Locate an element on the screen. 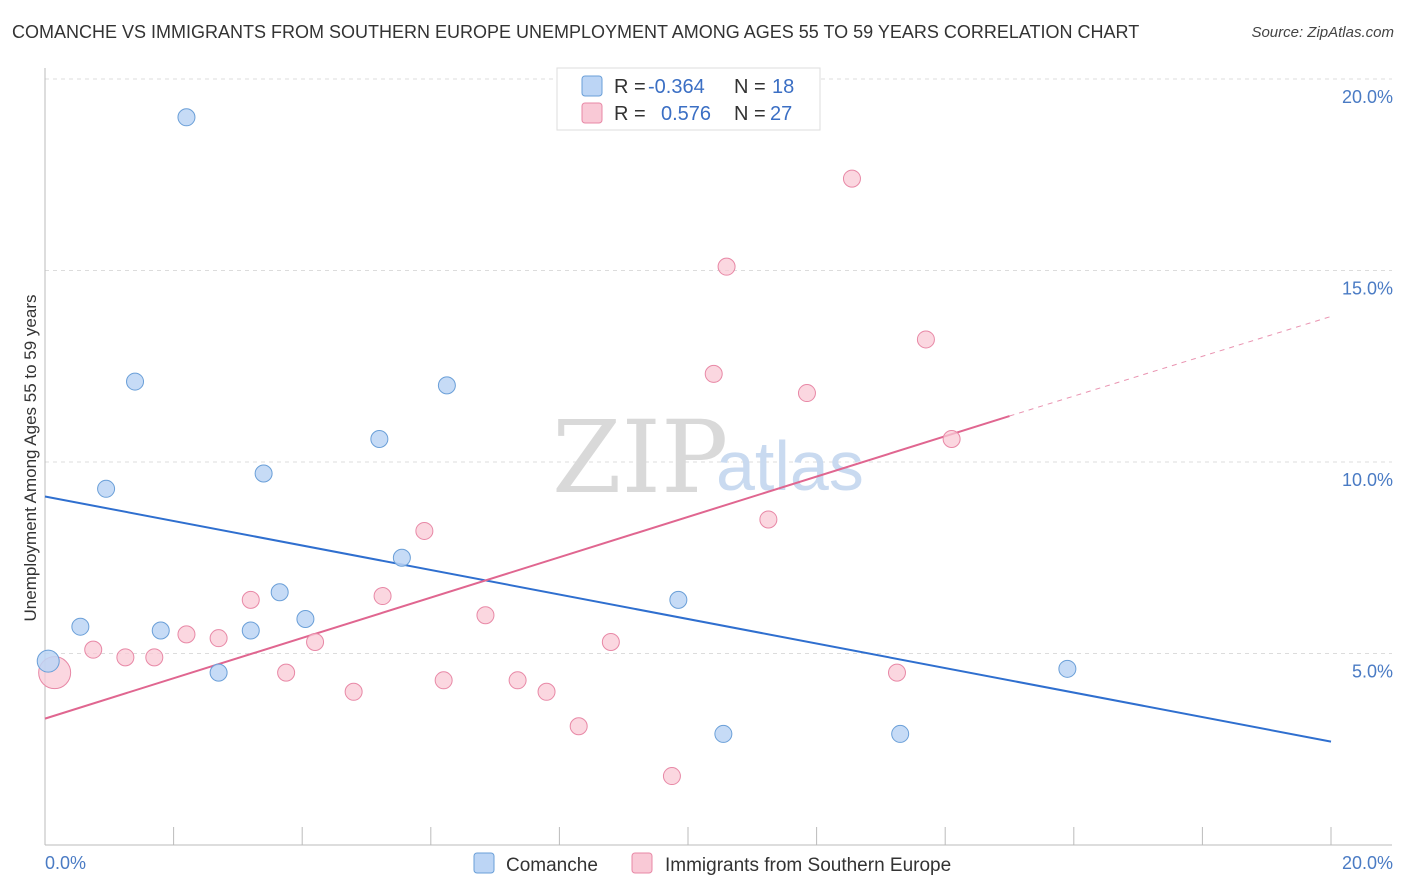 This screenshot has width=1406, height=892. legend-n-label-1: N = is located at coordinates (750, 87).